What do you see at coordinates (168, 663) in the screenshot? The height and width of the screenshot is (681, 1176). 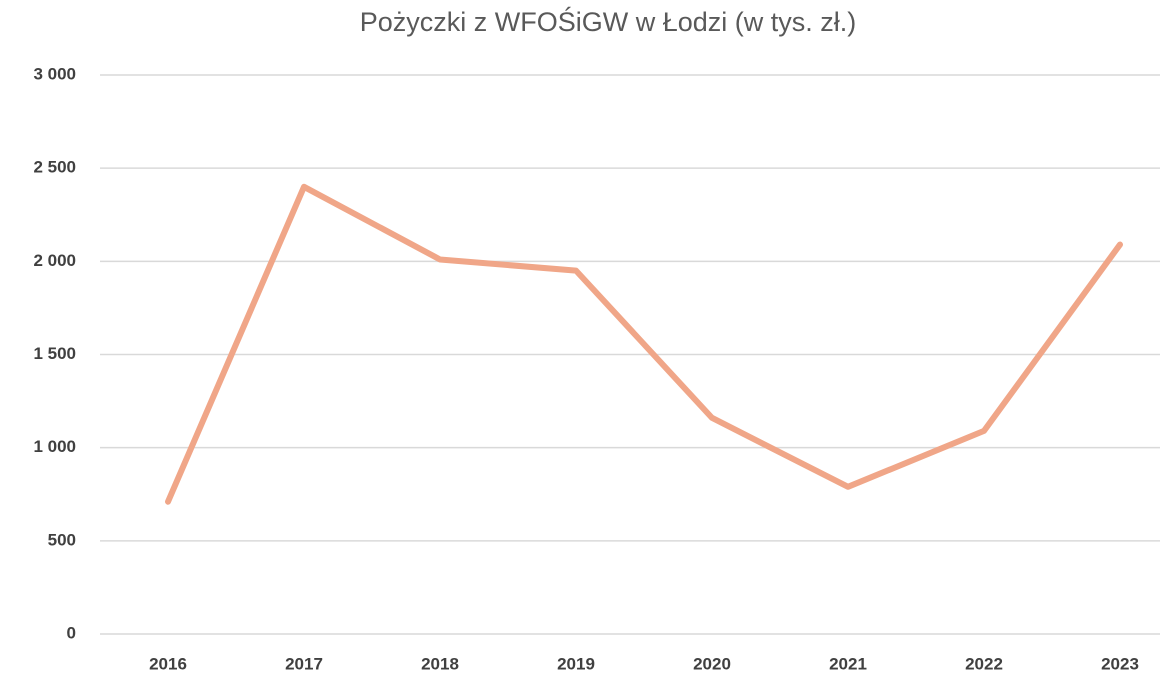 I see `x-tick-label: 2016` at bounding box center [168, 663].